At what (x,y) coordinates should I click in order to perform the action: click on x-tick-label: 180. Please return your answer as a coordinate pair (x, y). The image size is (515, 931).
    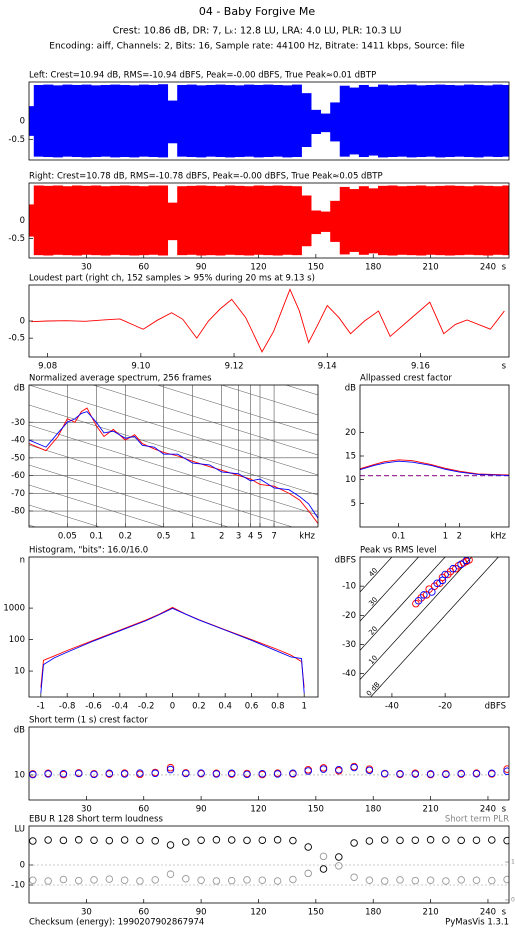
    Looking at the image, I should click on (373, 810).